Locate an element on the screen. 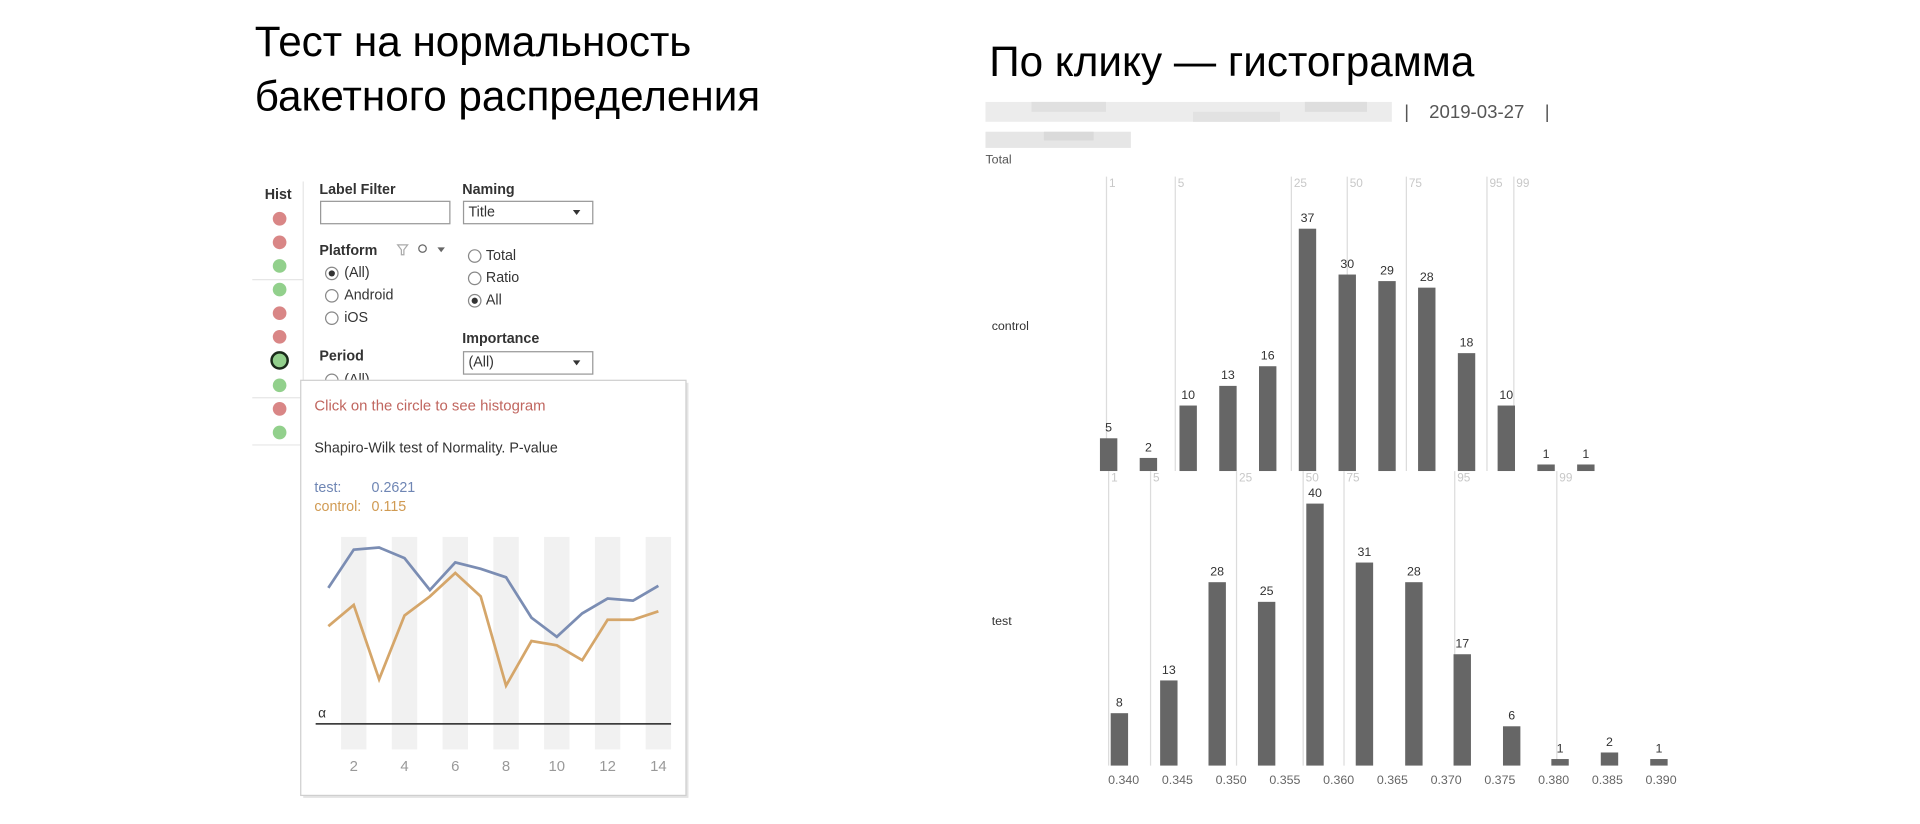  percentile-label: 75 is located at coordinates (1354, 478).